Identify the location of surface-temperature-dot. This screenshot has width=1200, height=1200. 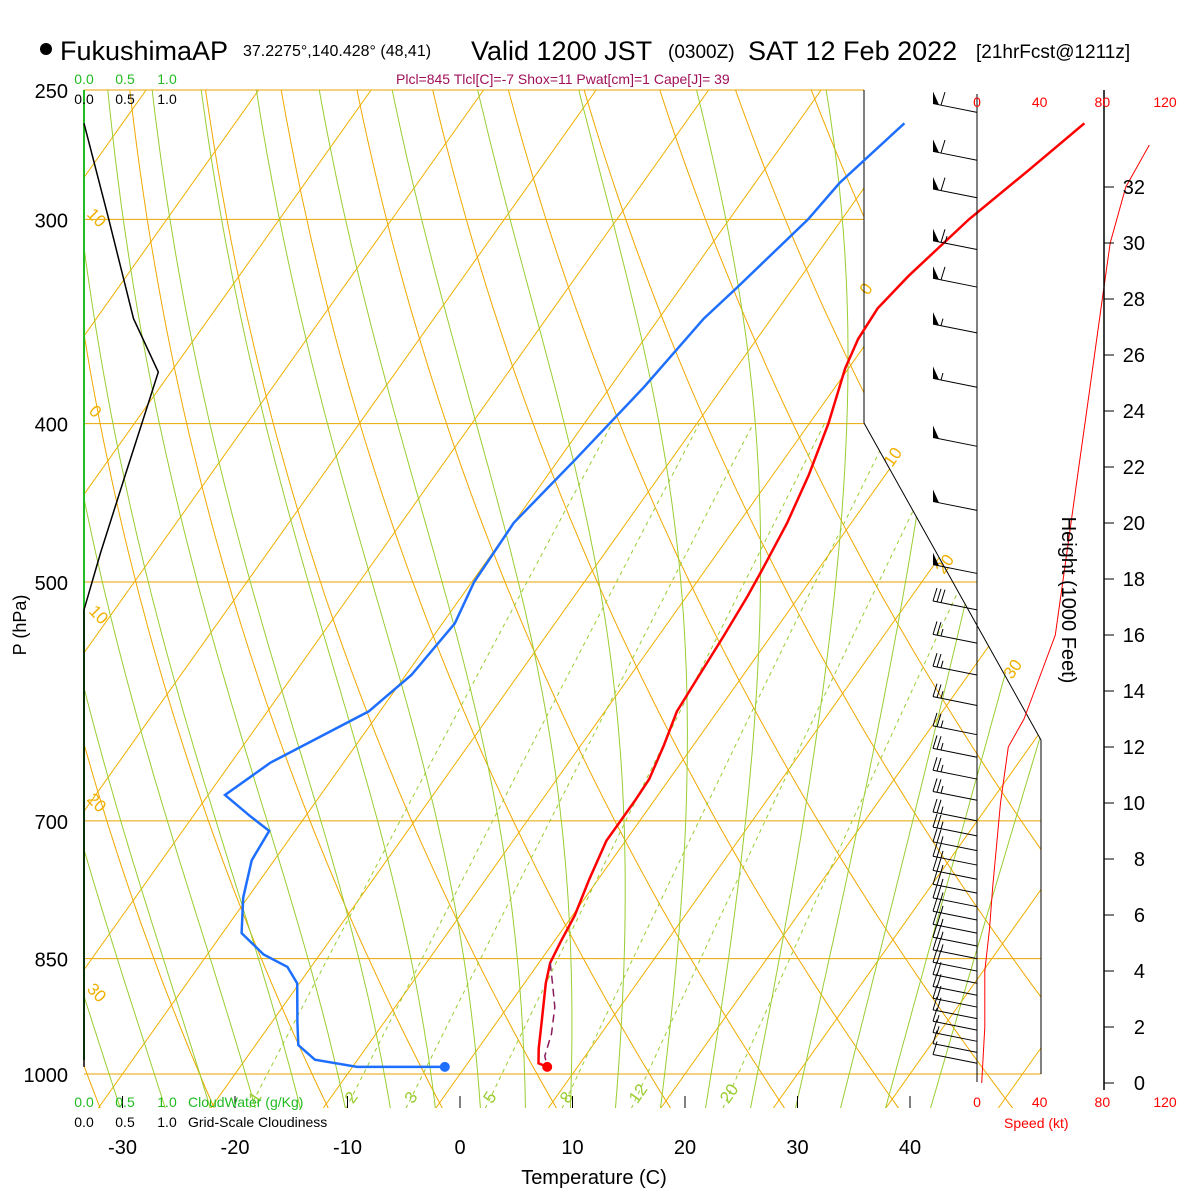
(547, 1066).